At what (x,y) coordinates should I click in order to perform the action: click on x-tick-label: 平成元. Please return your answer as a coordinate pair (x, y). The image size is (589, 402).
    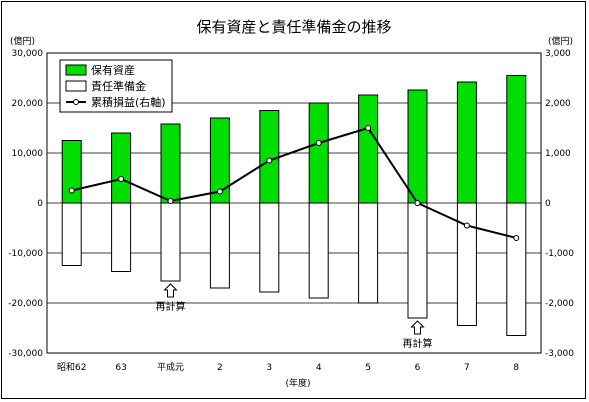
    Looking at the image, I should click on (170, 367).